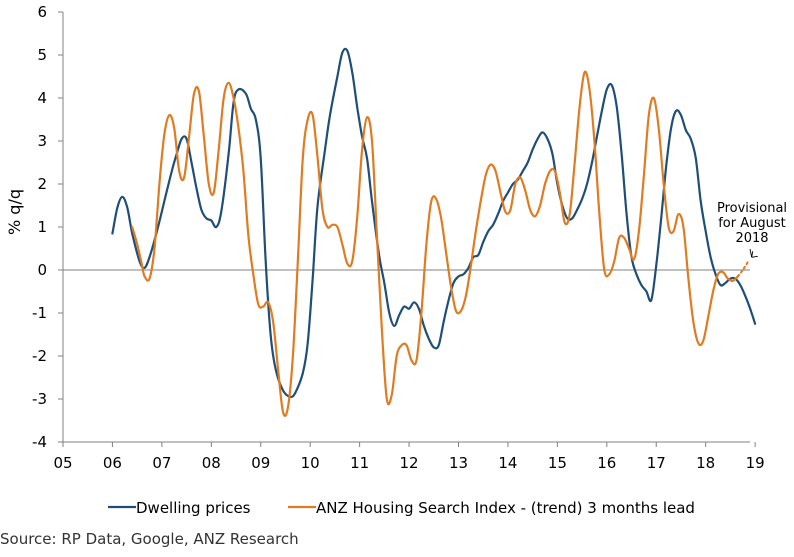 Image resolution: width=794 pixels, height=557 pixels. What do you see at coordinates (62, 463) in the screenshot?
I see `x-tick-label: 05` at bounding box center [62, 463].